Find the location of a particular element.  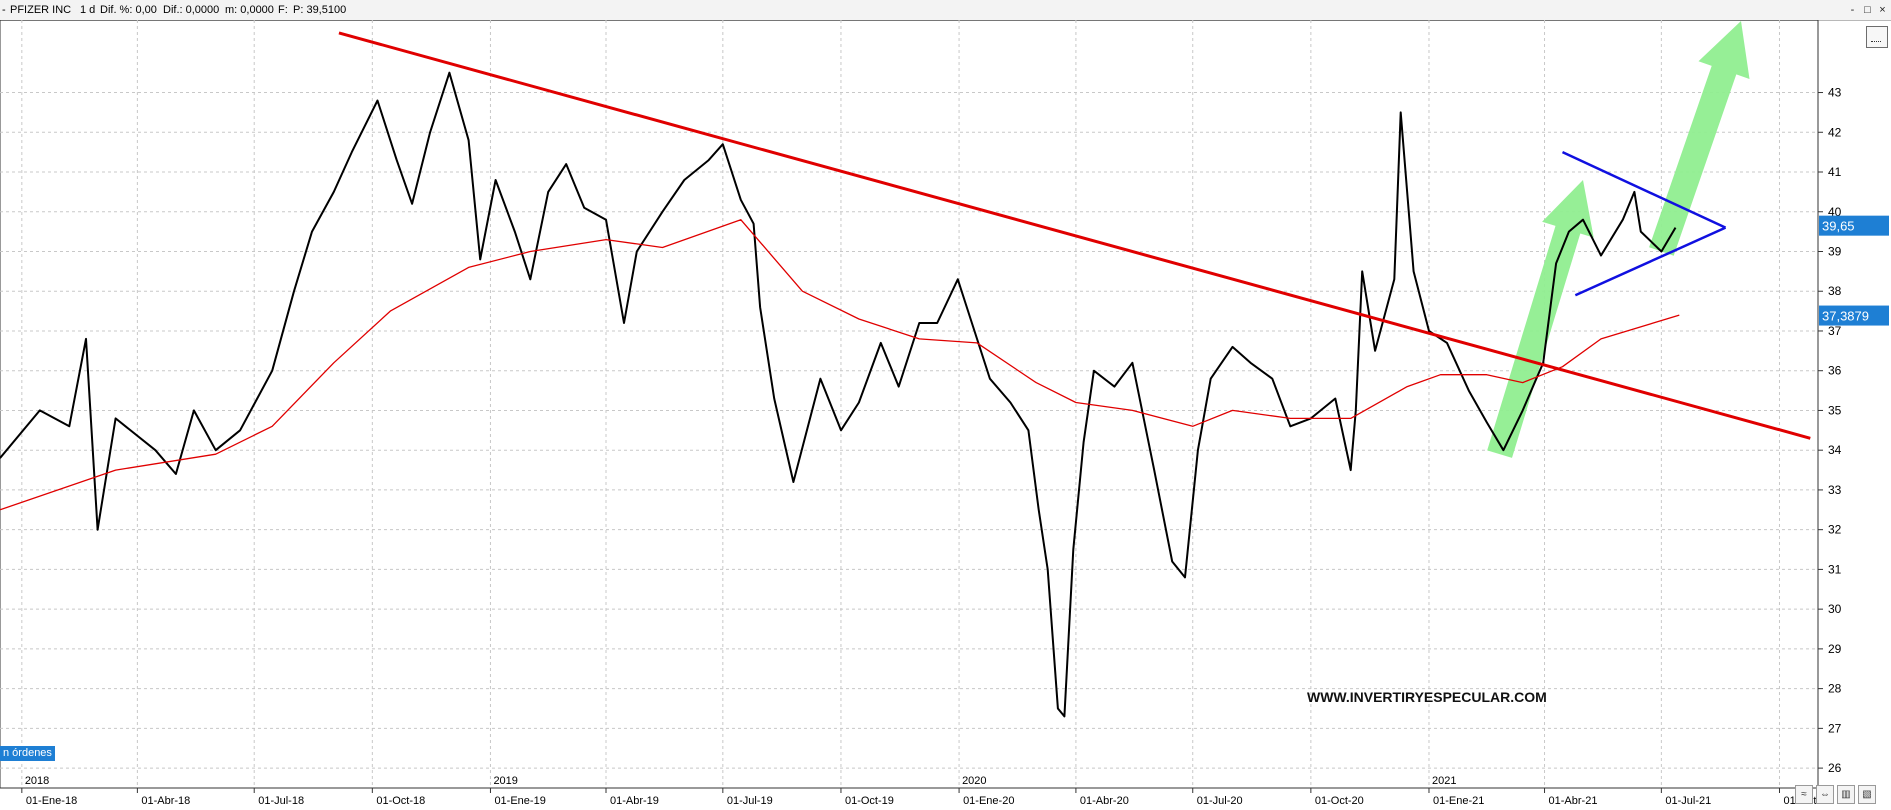

x-tick-label: 01-Abr-20 is located at coordinates (1104, 801).